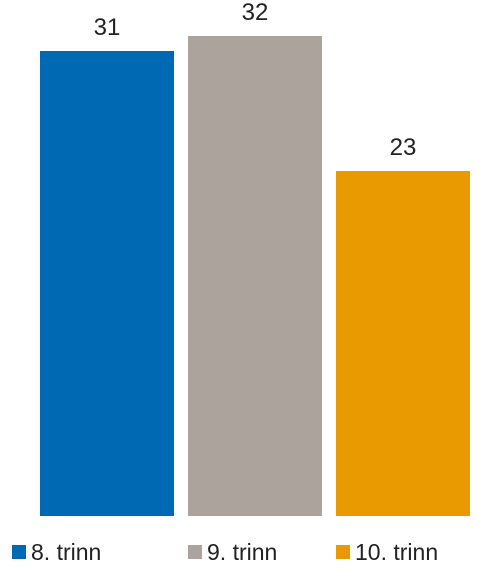 The width and height of the screenshot is (487, 578). I want to click on legend-item-8-trinn: 8. trinn, so click(56, 552).